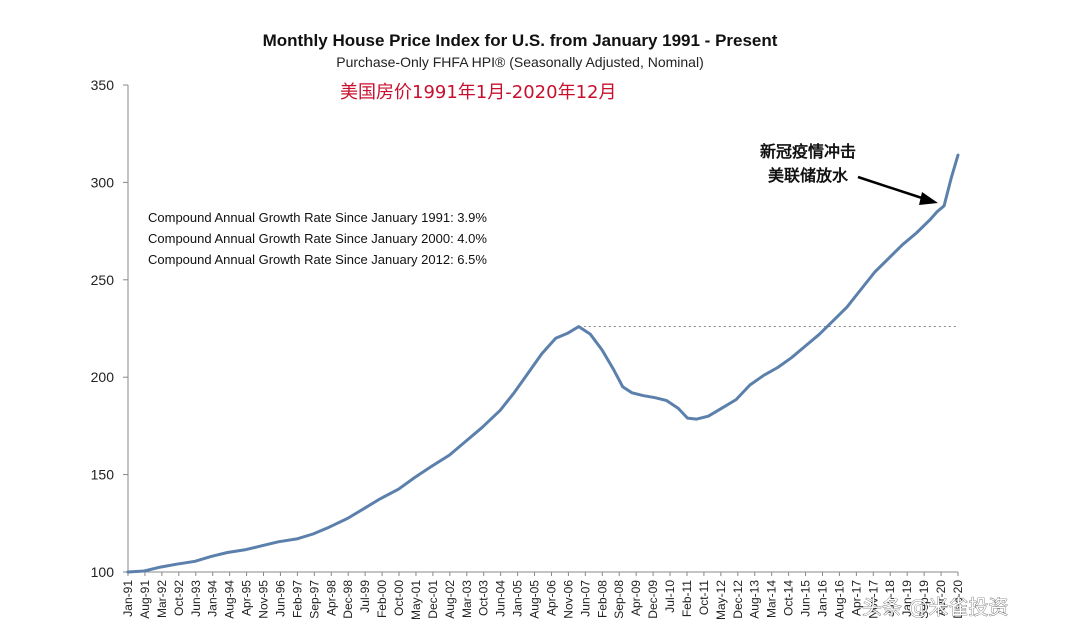 This screenshot has width=1080, height=638. Describe the element at coordinates (467, 599) in the screenshot. I see `x-tick-label: Mar-03` at that location.